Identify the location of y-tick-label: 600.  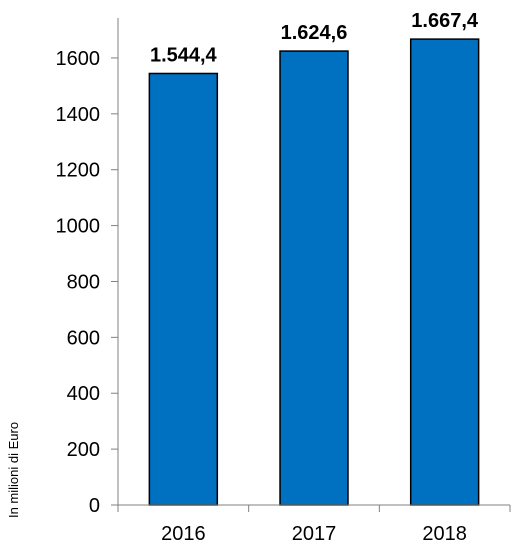
(83, 338).